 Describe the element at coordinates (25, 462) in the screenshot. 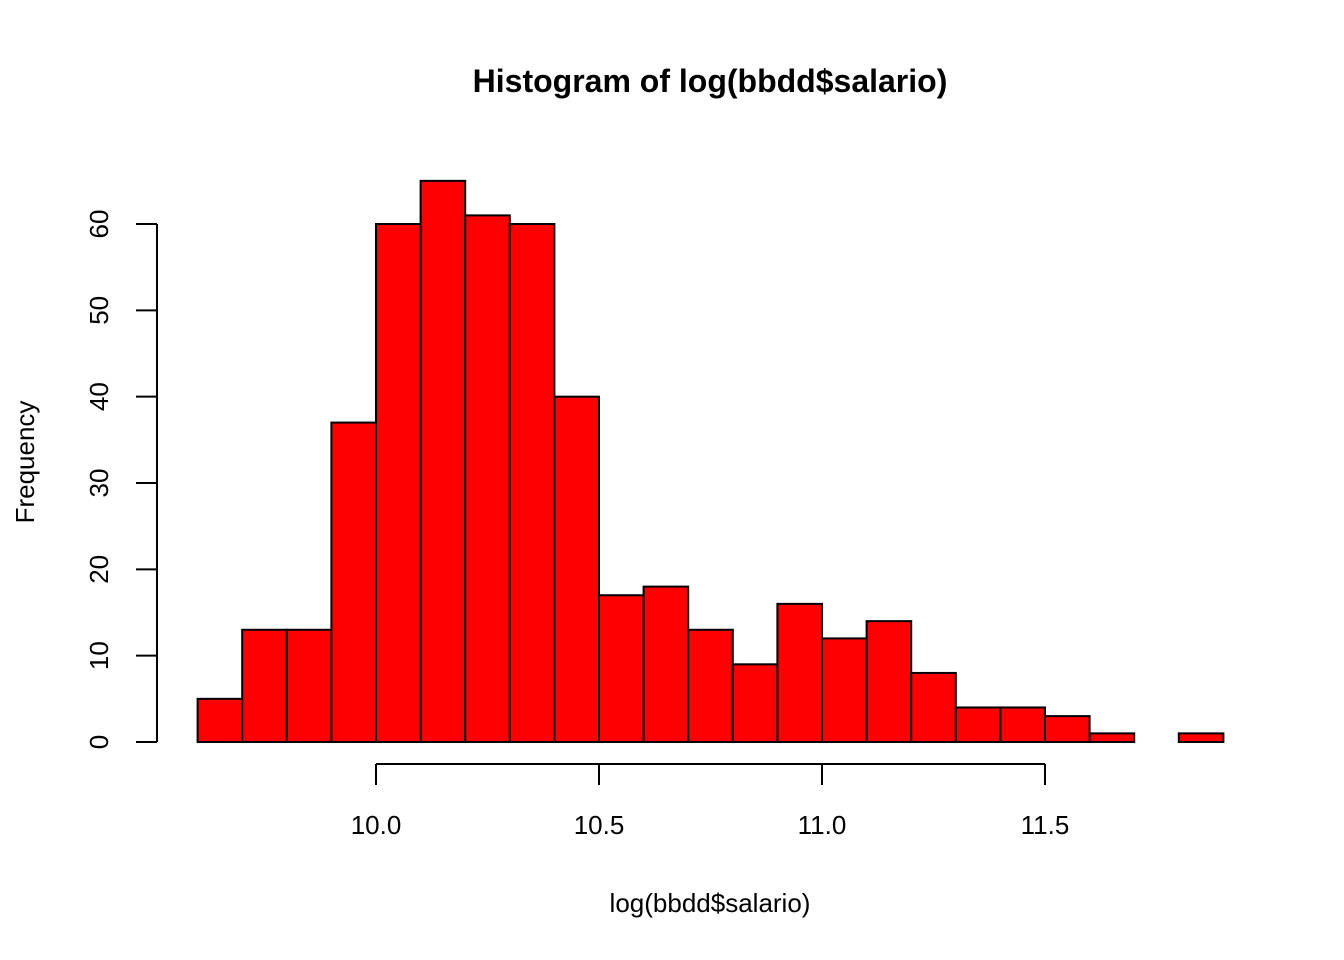

I see `y-axis-label: Frequency` at that location.